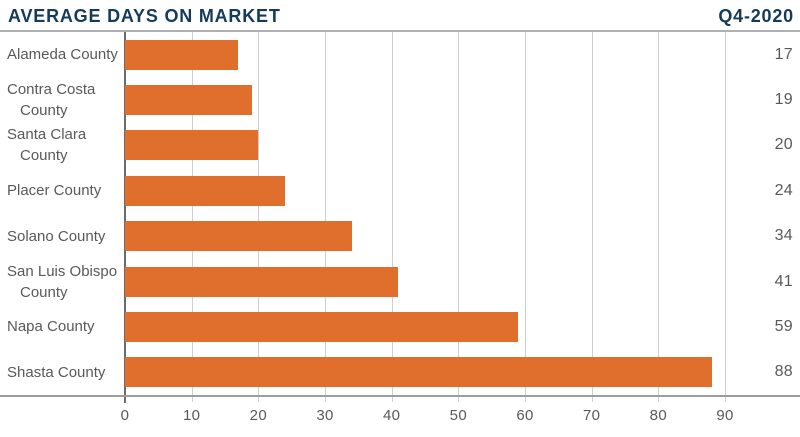 The height and width of the screenshot is (437, 800). I want to click on x-tick-label: 90, so click(725, 415).